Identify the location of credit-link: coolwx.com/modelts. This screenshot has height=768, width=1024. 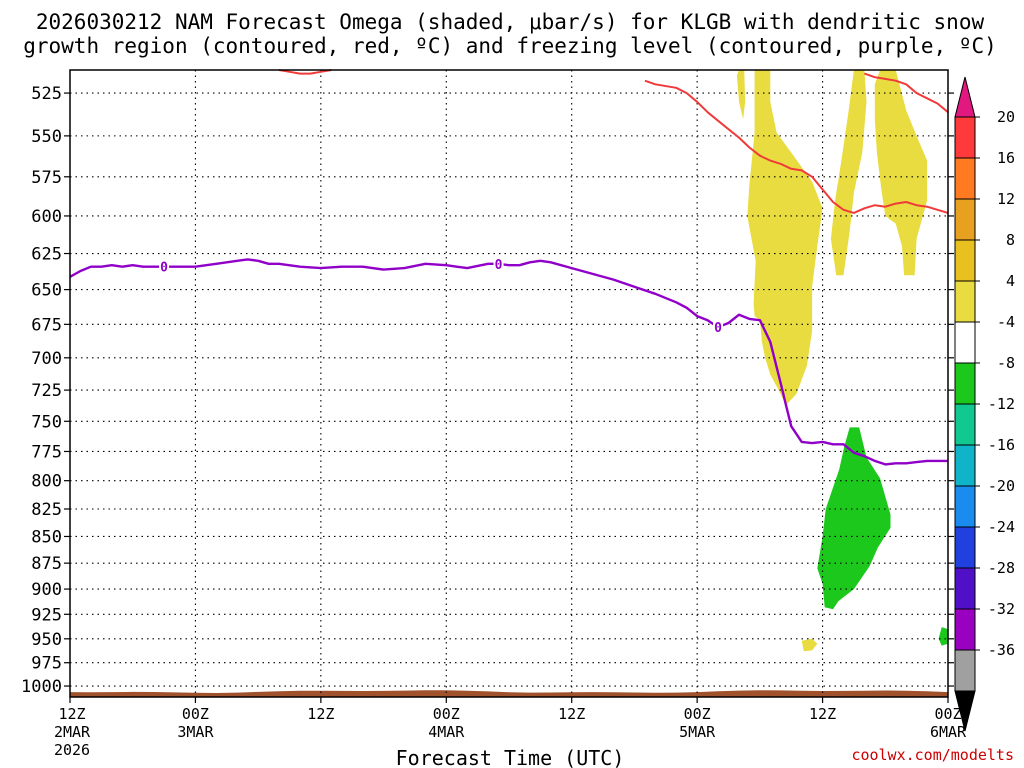
(932, 755).